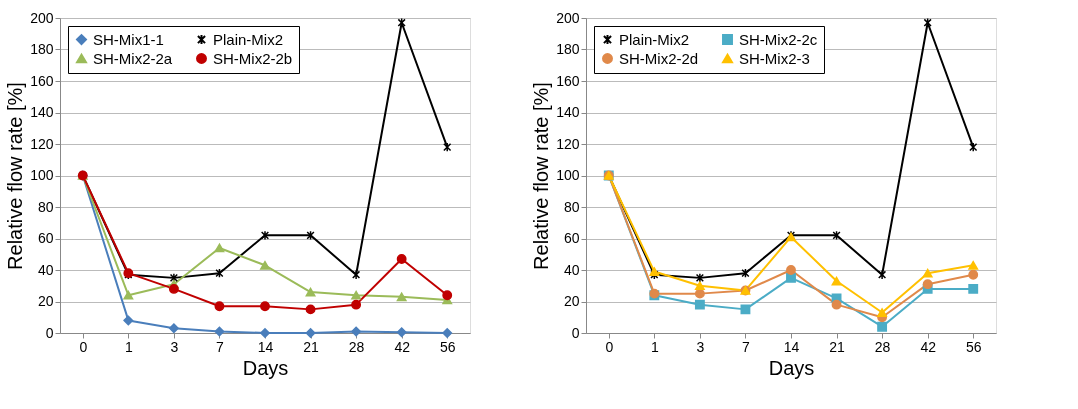 This screenshot has height=409, width=1078. Describe the element at coordinates (128, 39) in the screenshot. I see `legend-label: SH-Mix1-1` at that location.